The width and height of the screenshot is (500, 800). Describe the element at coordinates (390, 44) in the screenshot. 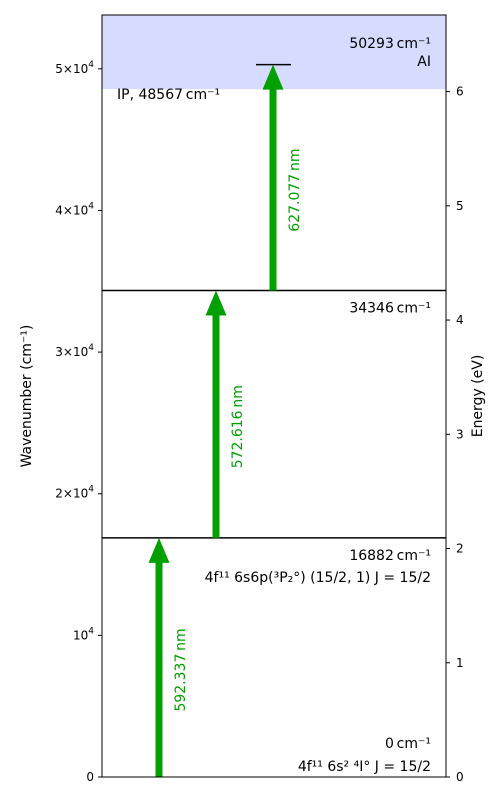

I see `level-energy-label: 50293 cm⁻¹` at that location.